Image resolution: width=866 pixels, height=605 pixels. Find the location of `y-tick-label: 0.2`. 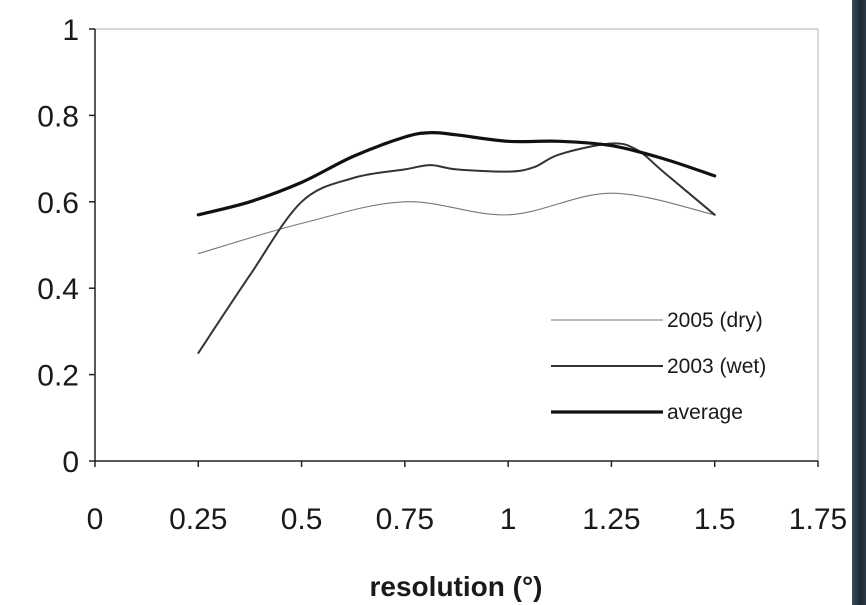

y-tick-label: 0.2 is located at coordinates (58, 376).